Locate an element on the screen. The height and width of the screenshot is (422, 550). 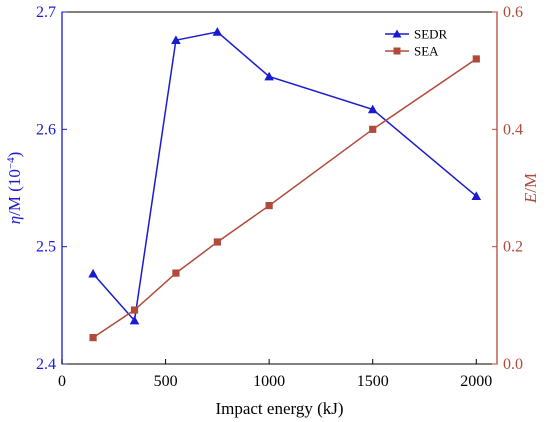
left-axis-ticks: 2.4 2.5 2.6 2.7 is located at coordinates (51, 188).